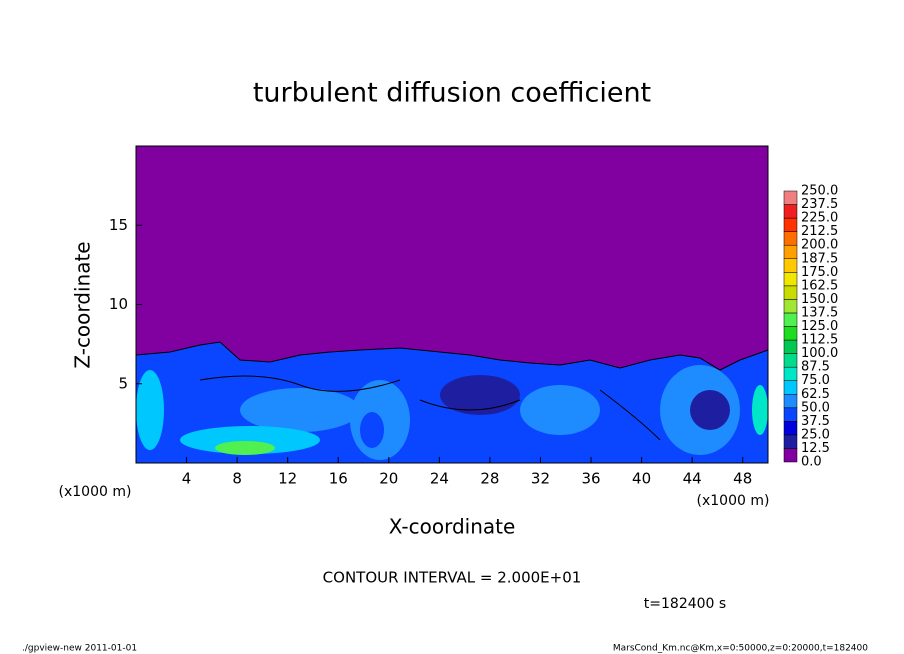  I want to click on colorbar-label: 237.5, so click(819, 204).